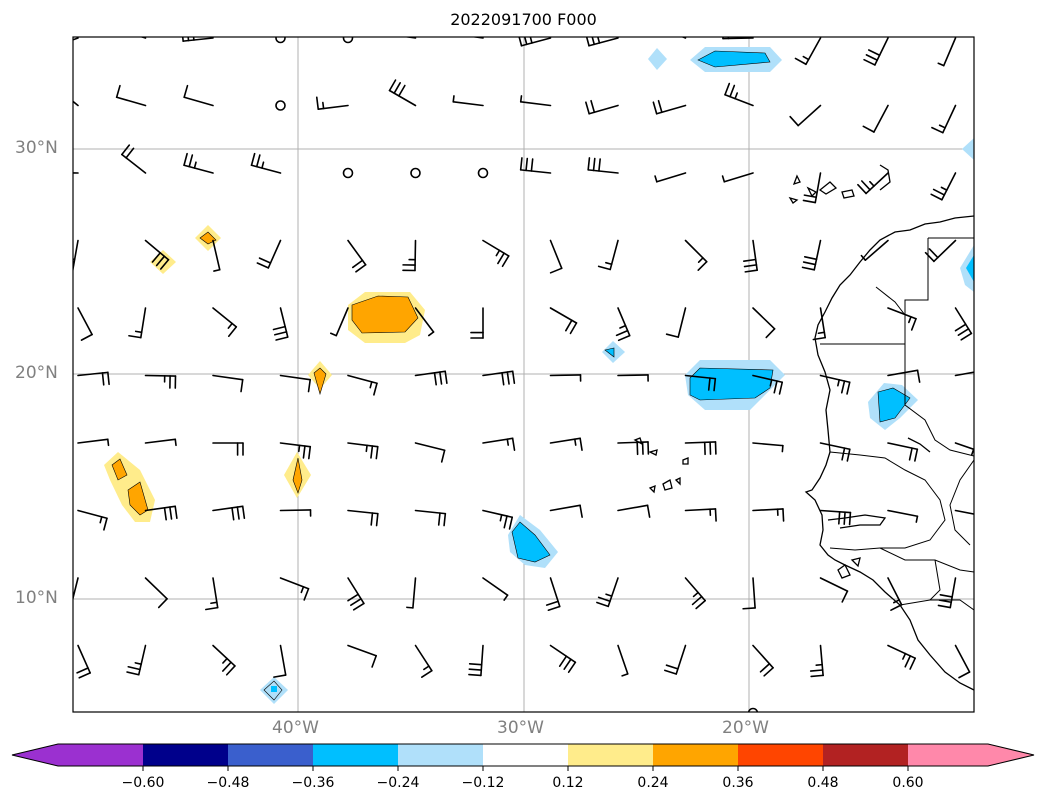 The height and width of the screenshot is (805, 1047). Describe the element at coordinates (568, 783) in the screenshot. I see `colorbar-tick-label: 0.12` at that location.